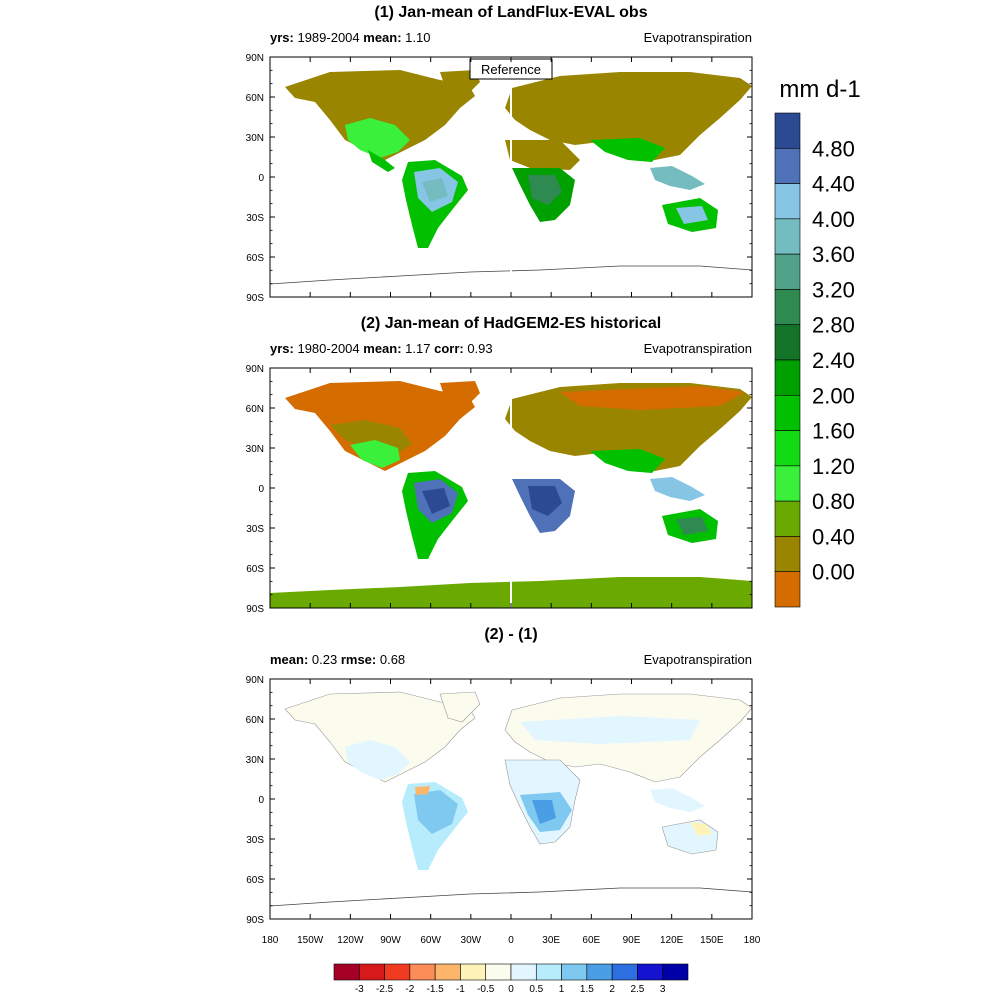 The width and height of the screenshot is (1001, 1001). What do you see at coordinates (511, 69) in the screenshot?
I see `reference-badge-label: Reference` at bounding box center [511, 69].